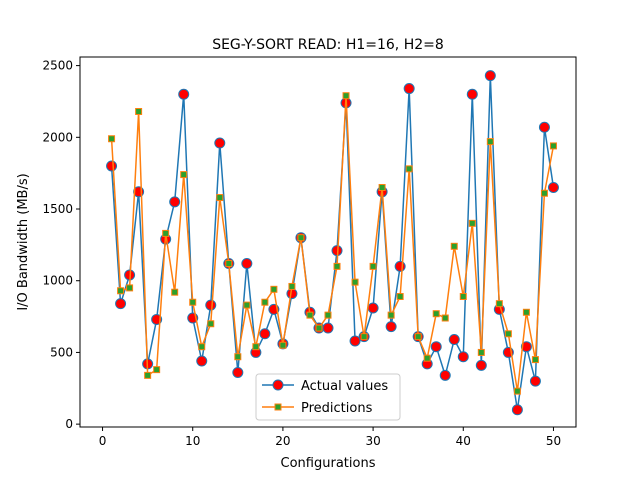 This screenshot has width=640, height=480. I want to click on x-tick-label: 10, so click(192, 441).